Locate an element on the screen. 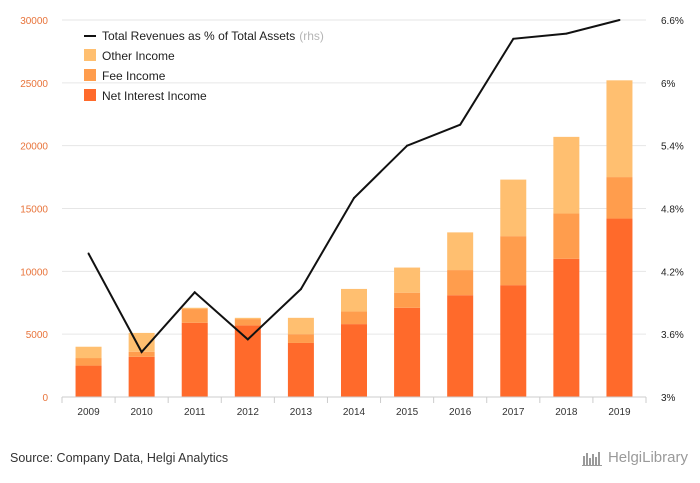 This screenshot has height=483, width=700. right-axis: 3% 3.6% 4.2% 4.8% 5.4% 6% 6.6% is located at coordinates (672, 210).